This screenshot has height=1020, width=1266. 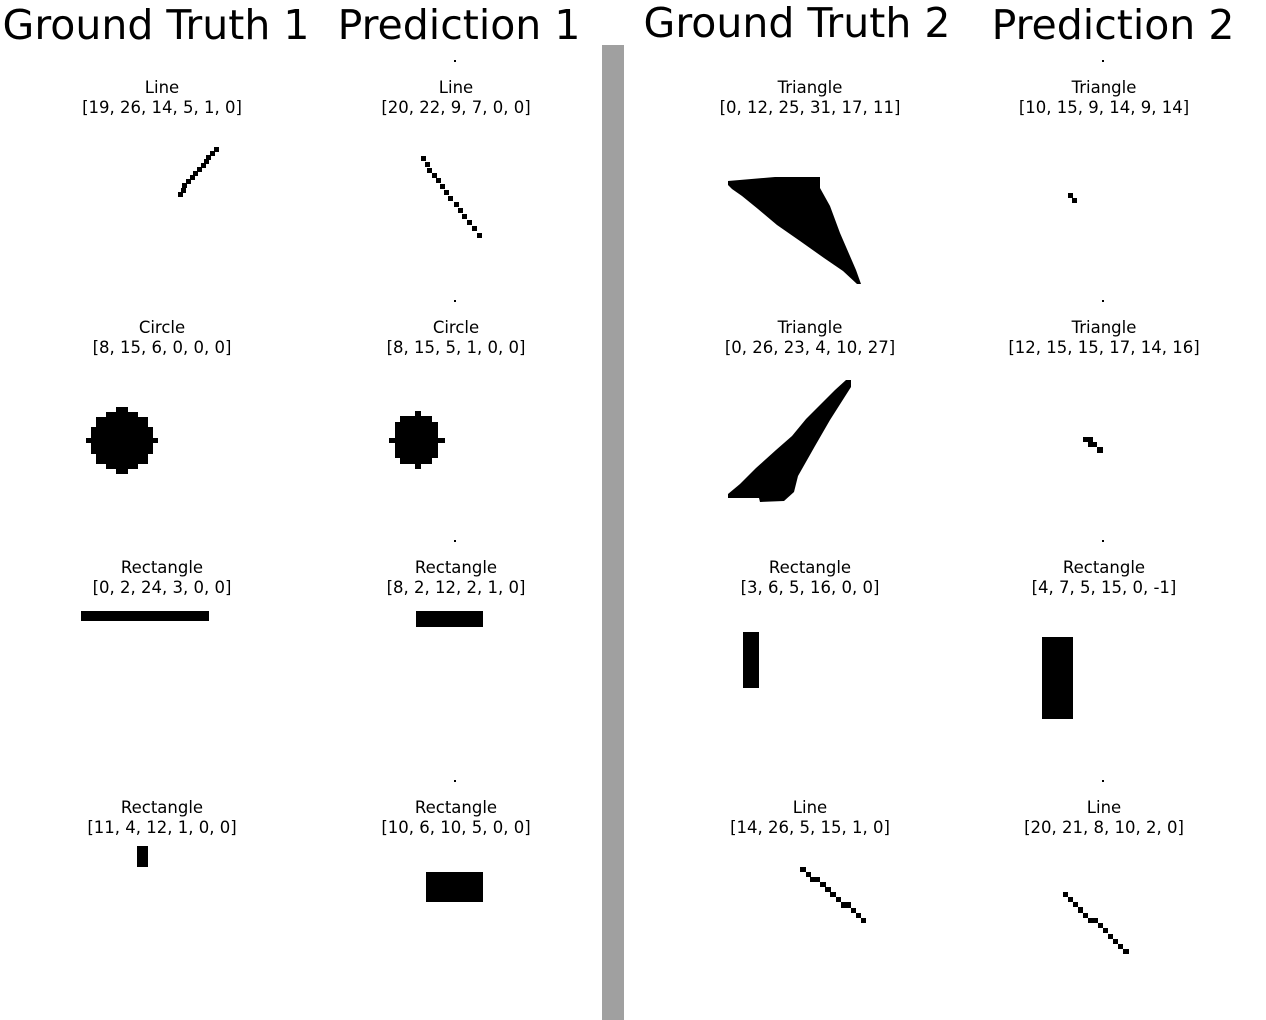 I want to click on column-divider, so click(x=613, y=532).